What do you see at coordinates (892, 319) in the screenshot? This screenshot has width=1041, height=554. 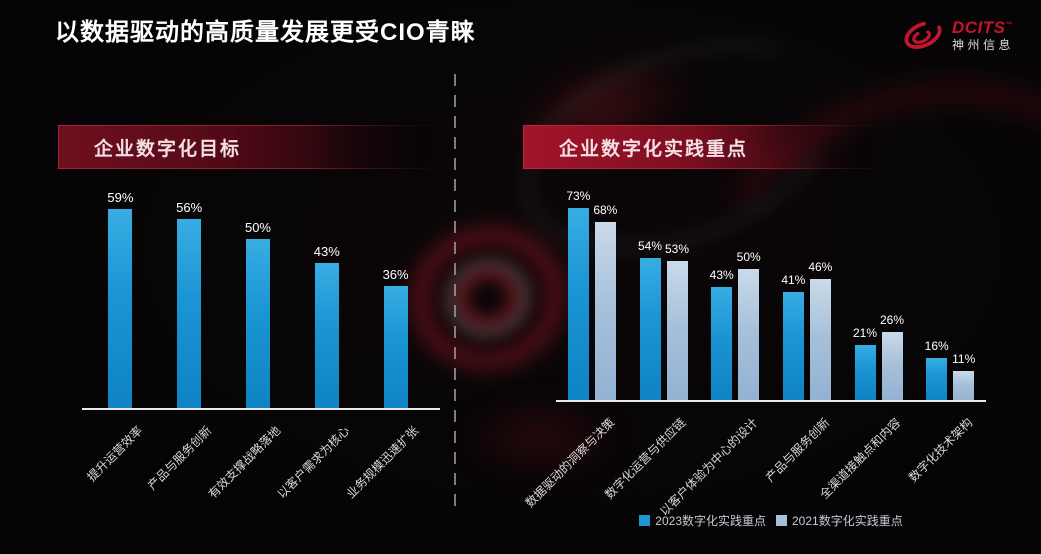 I see `bar-value-label: 26%` at bounding box center [892, 319].